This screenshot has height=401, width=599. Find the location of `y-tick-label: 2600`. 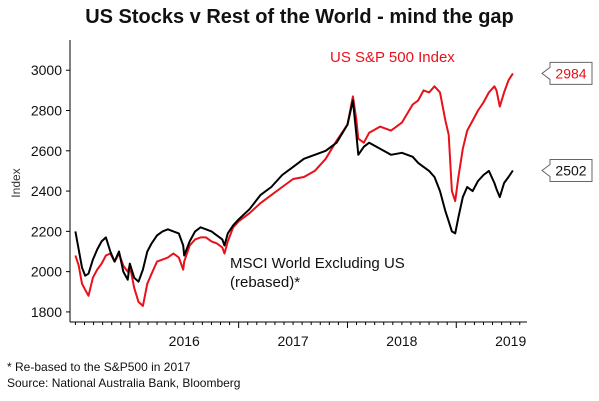

y-tick-label: 2600 is located at coordinates (46, 151).